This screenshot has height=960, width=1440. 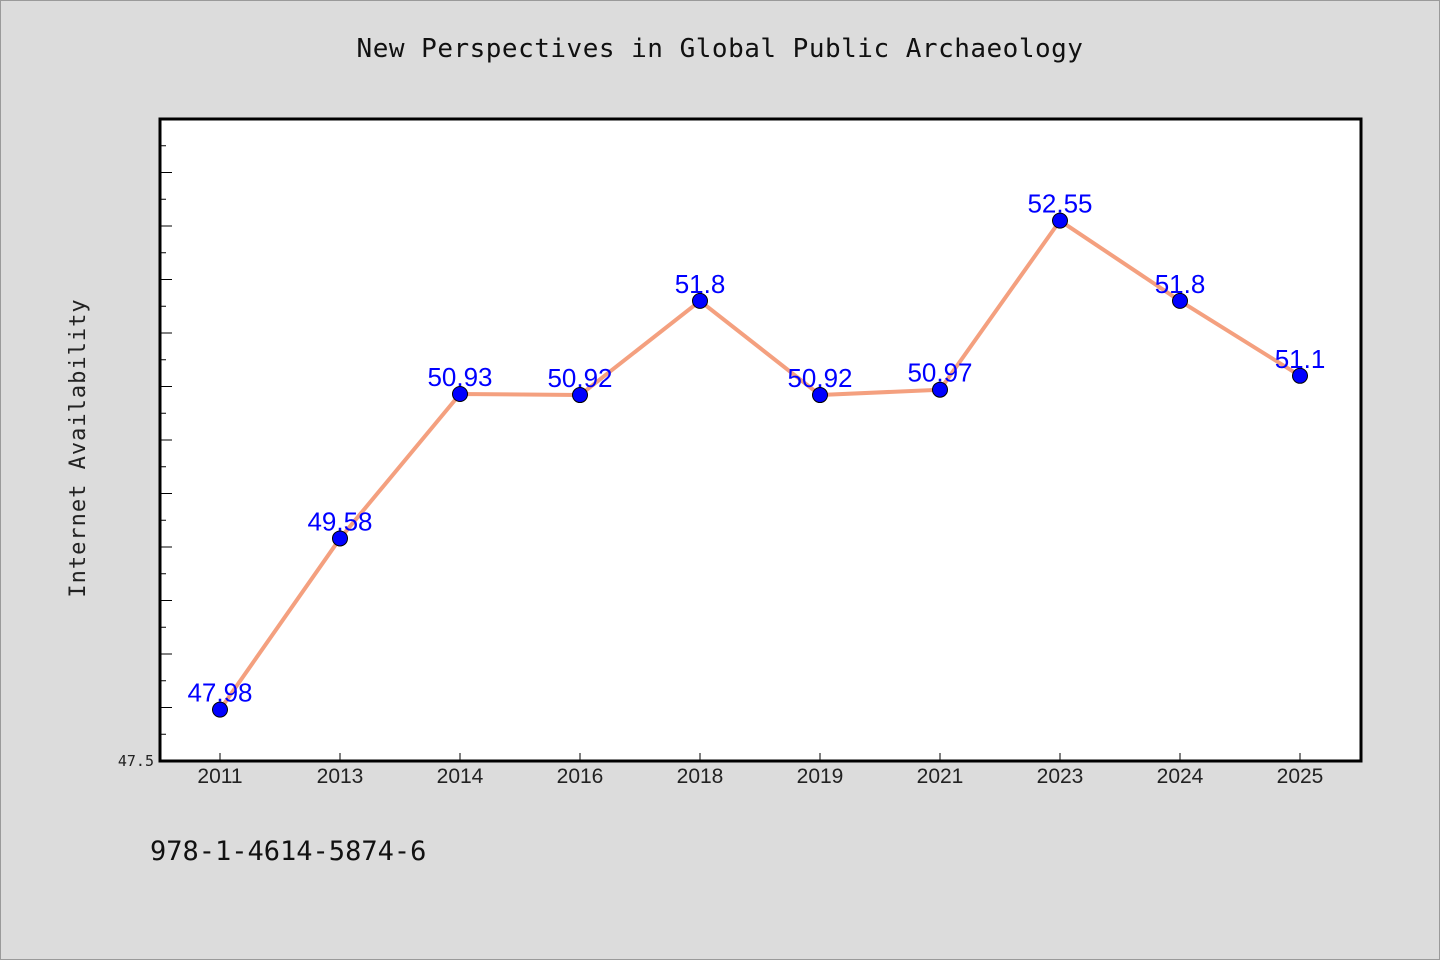 I want to click on y-tick-label: 47.5, so click(x=136, y=761).